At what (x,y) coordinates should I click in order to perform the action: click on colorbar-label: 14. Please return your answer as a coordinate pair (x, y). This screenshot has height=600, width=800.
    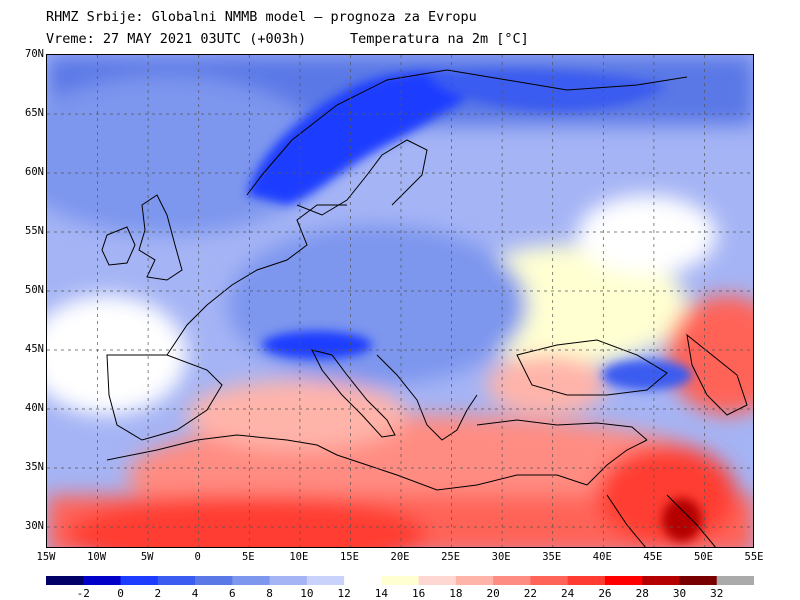
    Looking at the image, I should click on (381, 593).